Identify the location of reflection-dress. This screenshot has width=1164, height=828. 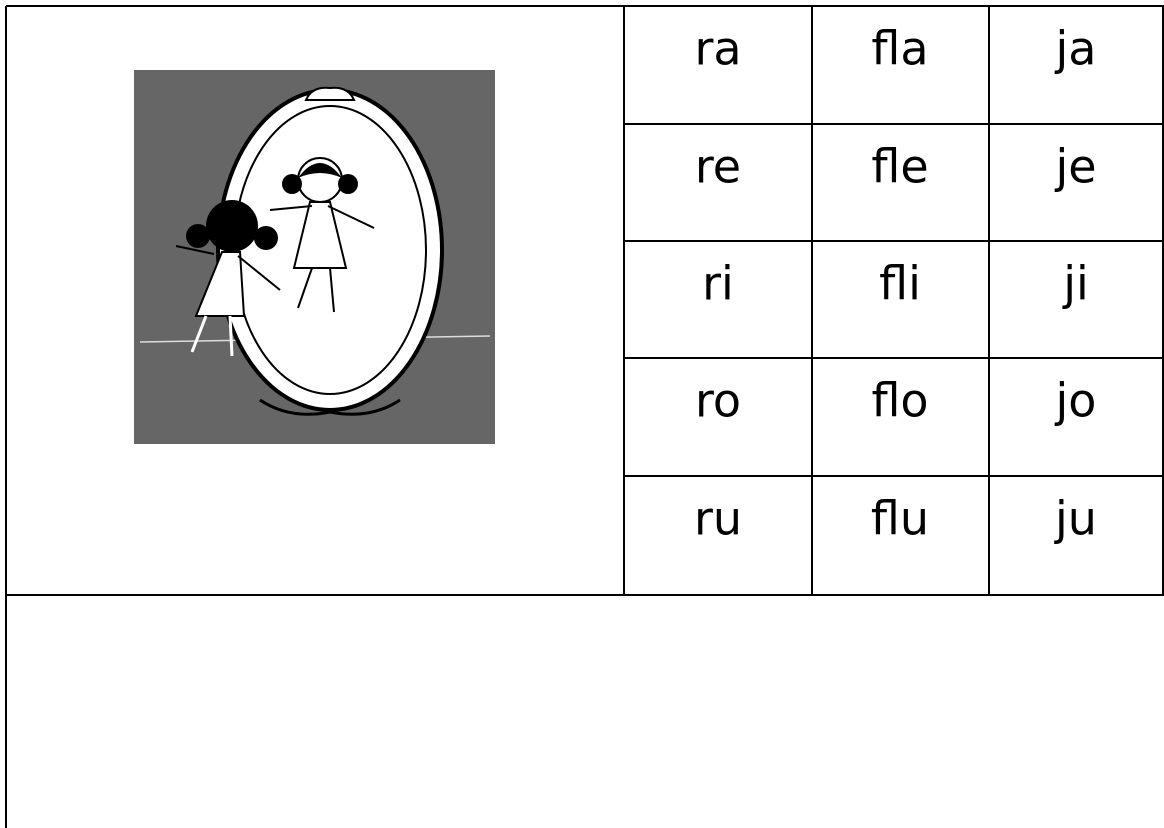
(320, 235).